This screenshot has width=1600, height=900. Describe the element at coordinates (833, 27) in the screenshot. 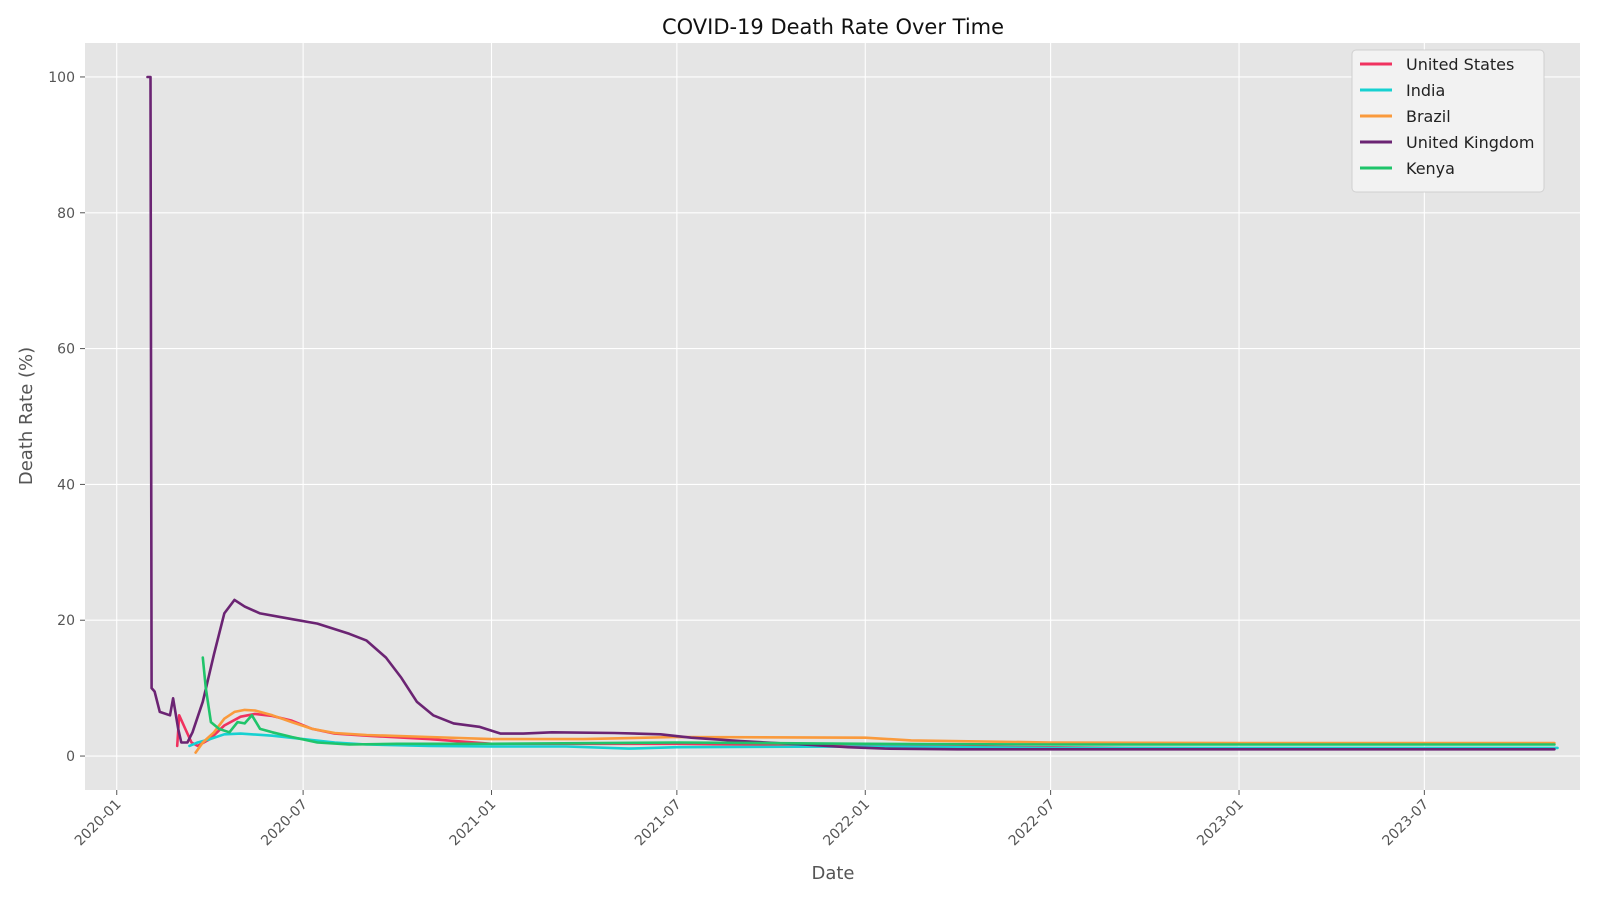

I see `chart-title: COVID-19 Death Rate Over Time` at that location.